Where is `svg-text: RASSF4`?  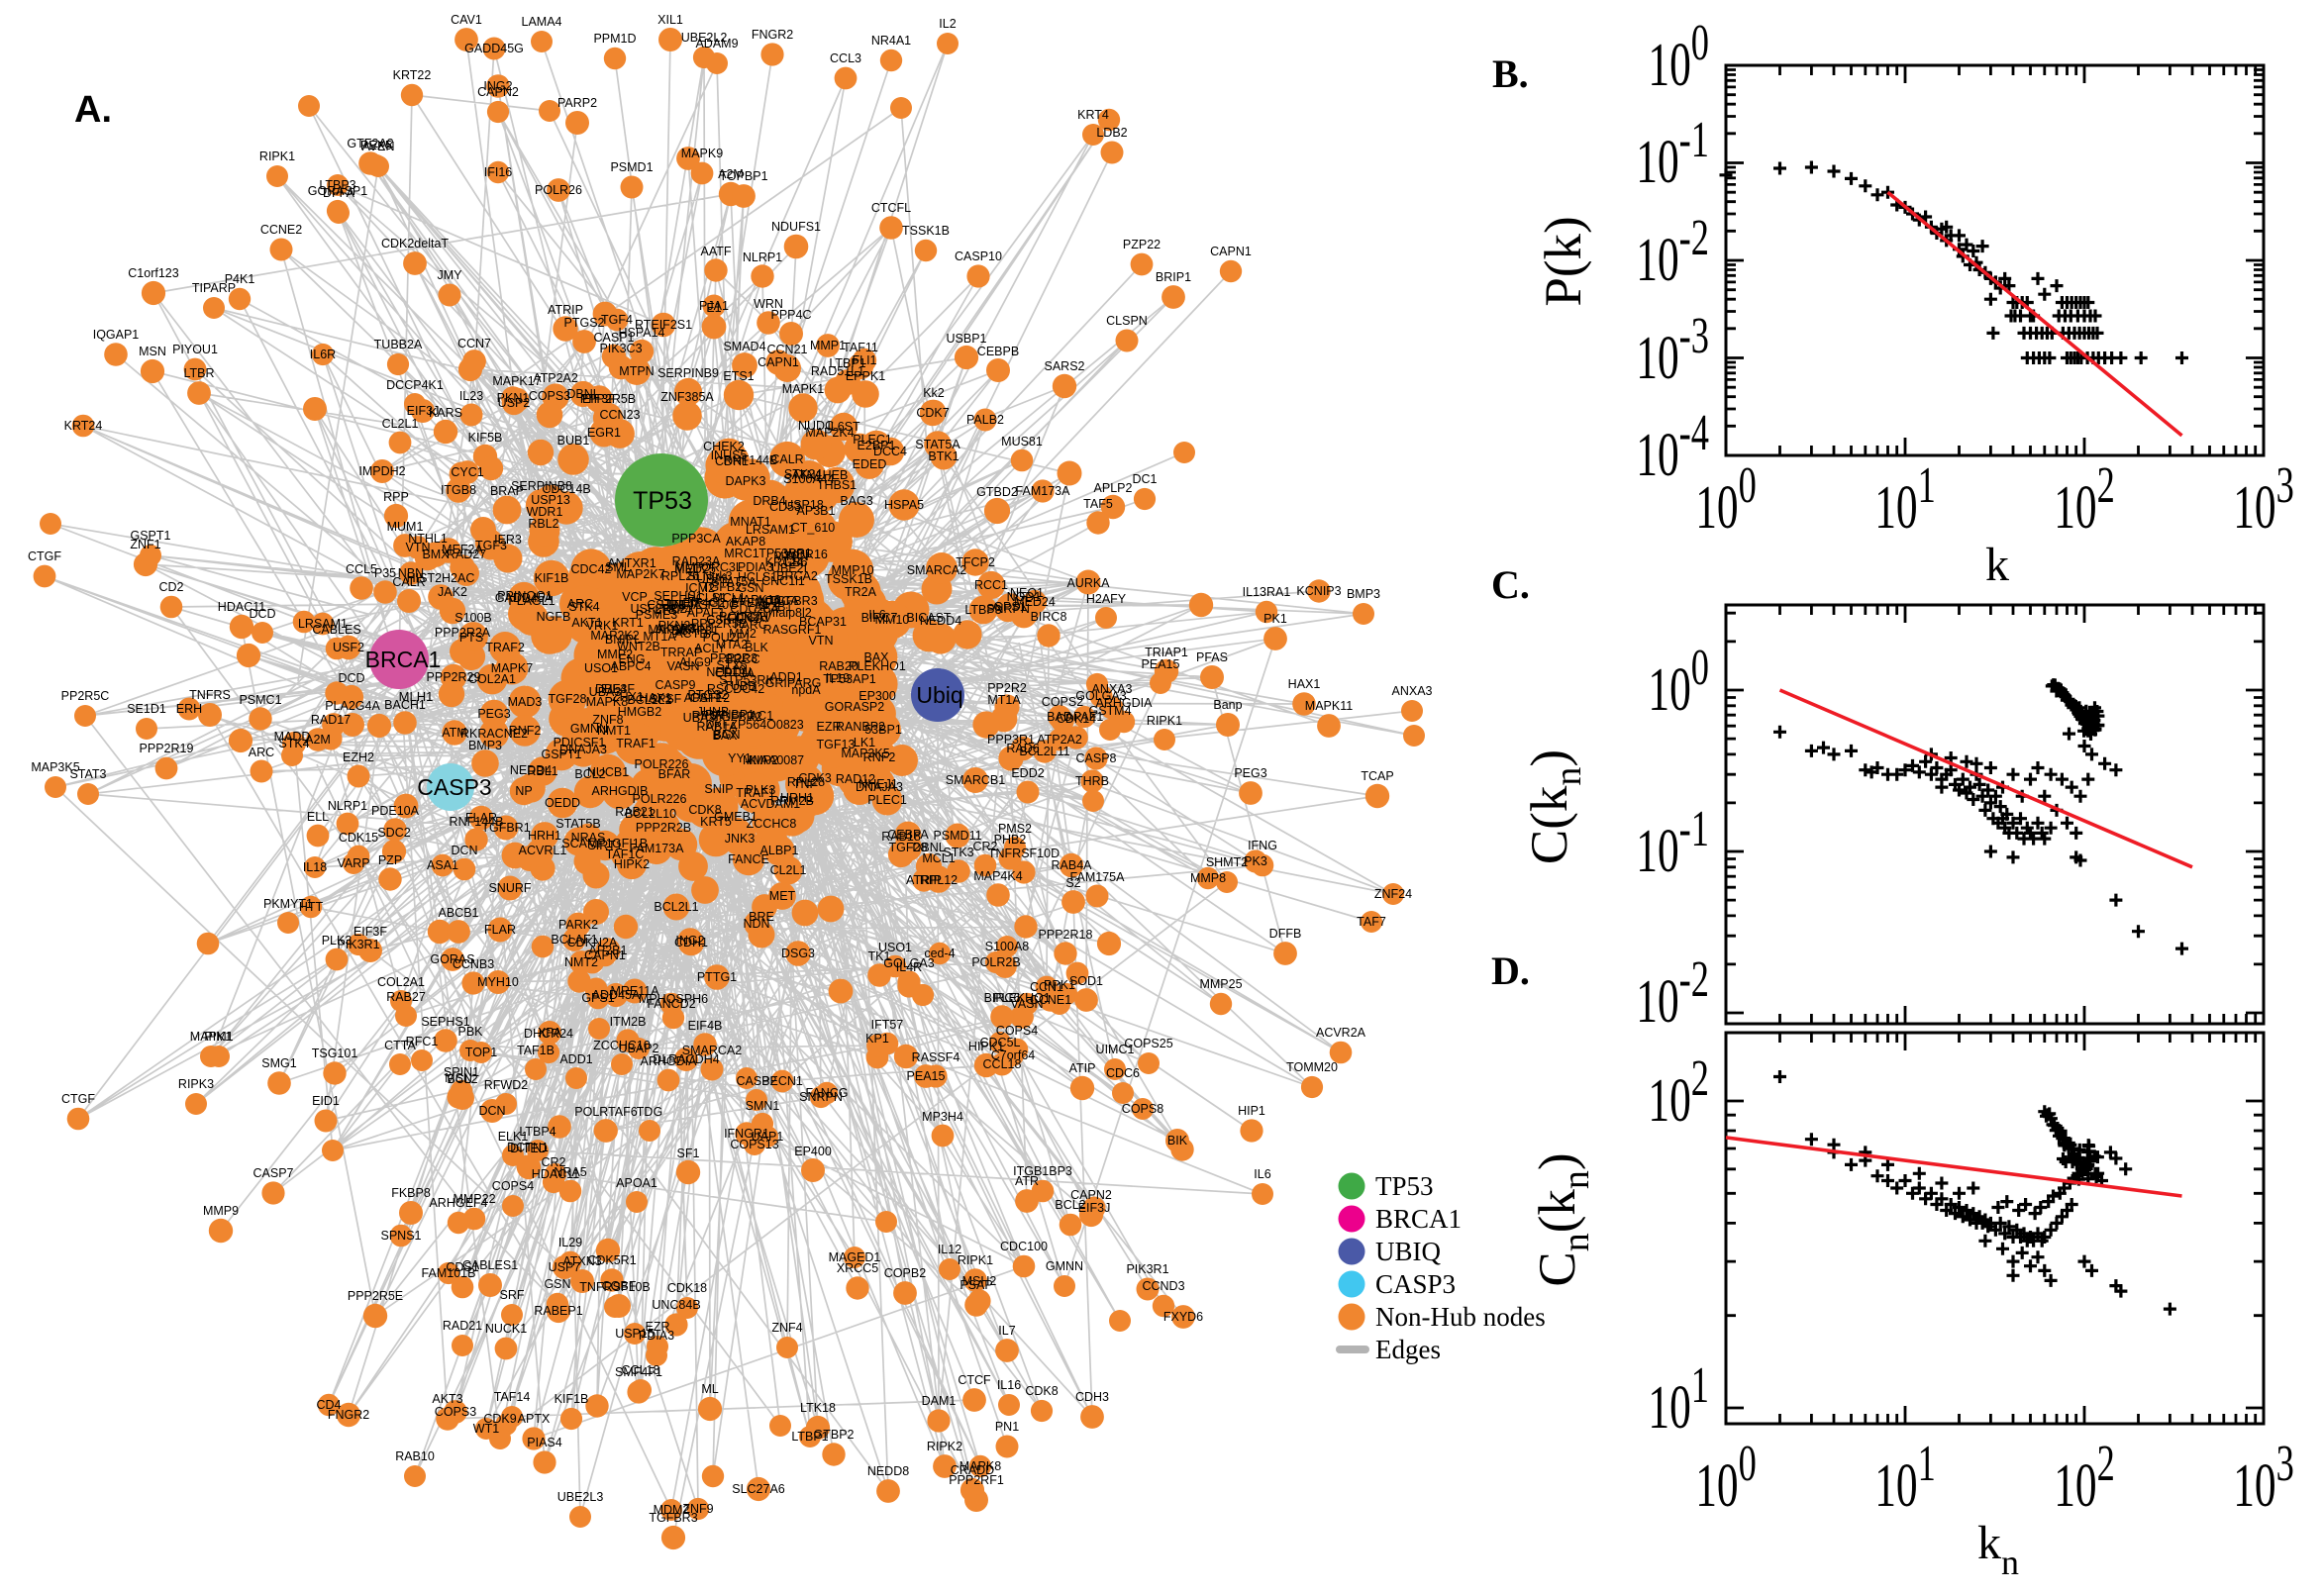
svg-text: RASSF4 is located at coordinates (936, 1057).